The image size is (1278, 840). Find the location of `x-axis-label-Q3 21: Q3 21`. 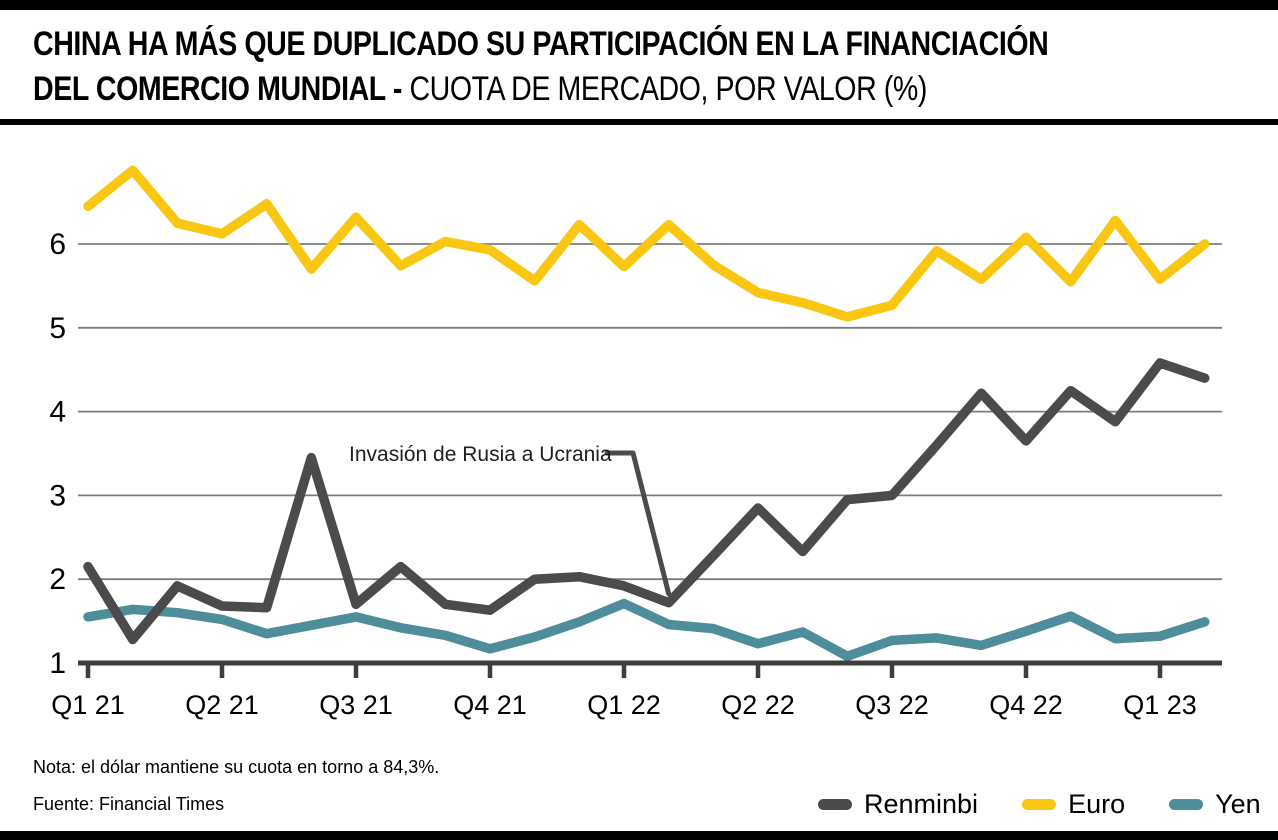

x-axis-label-Q3 21: Q3 21 is located at coordinates (356, 705).